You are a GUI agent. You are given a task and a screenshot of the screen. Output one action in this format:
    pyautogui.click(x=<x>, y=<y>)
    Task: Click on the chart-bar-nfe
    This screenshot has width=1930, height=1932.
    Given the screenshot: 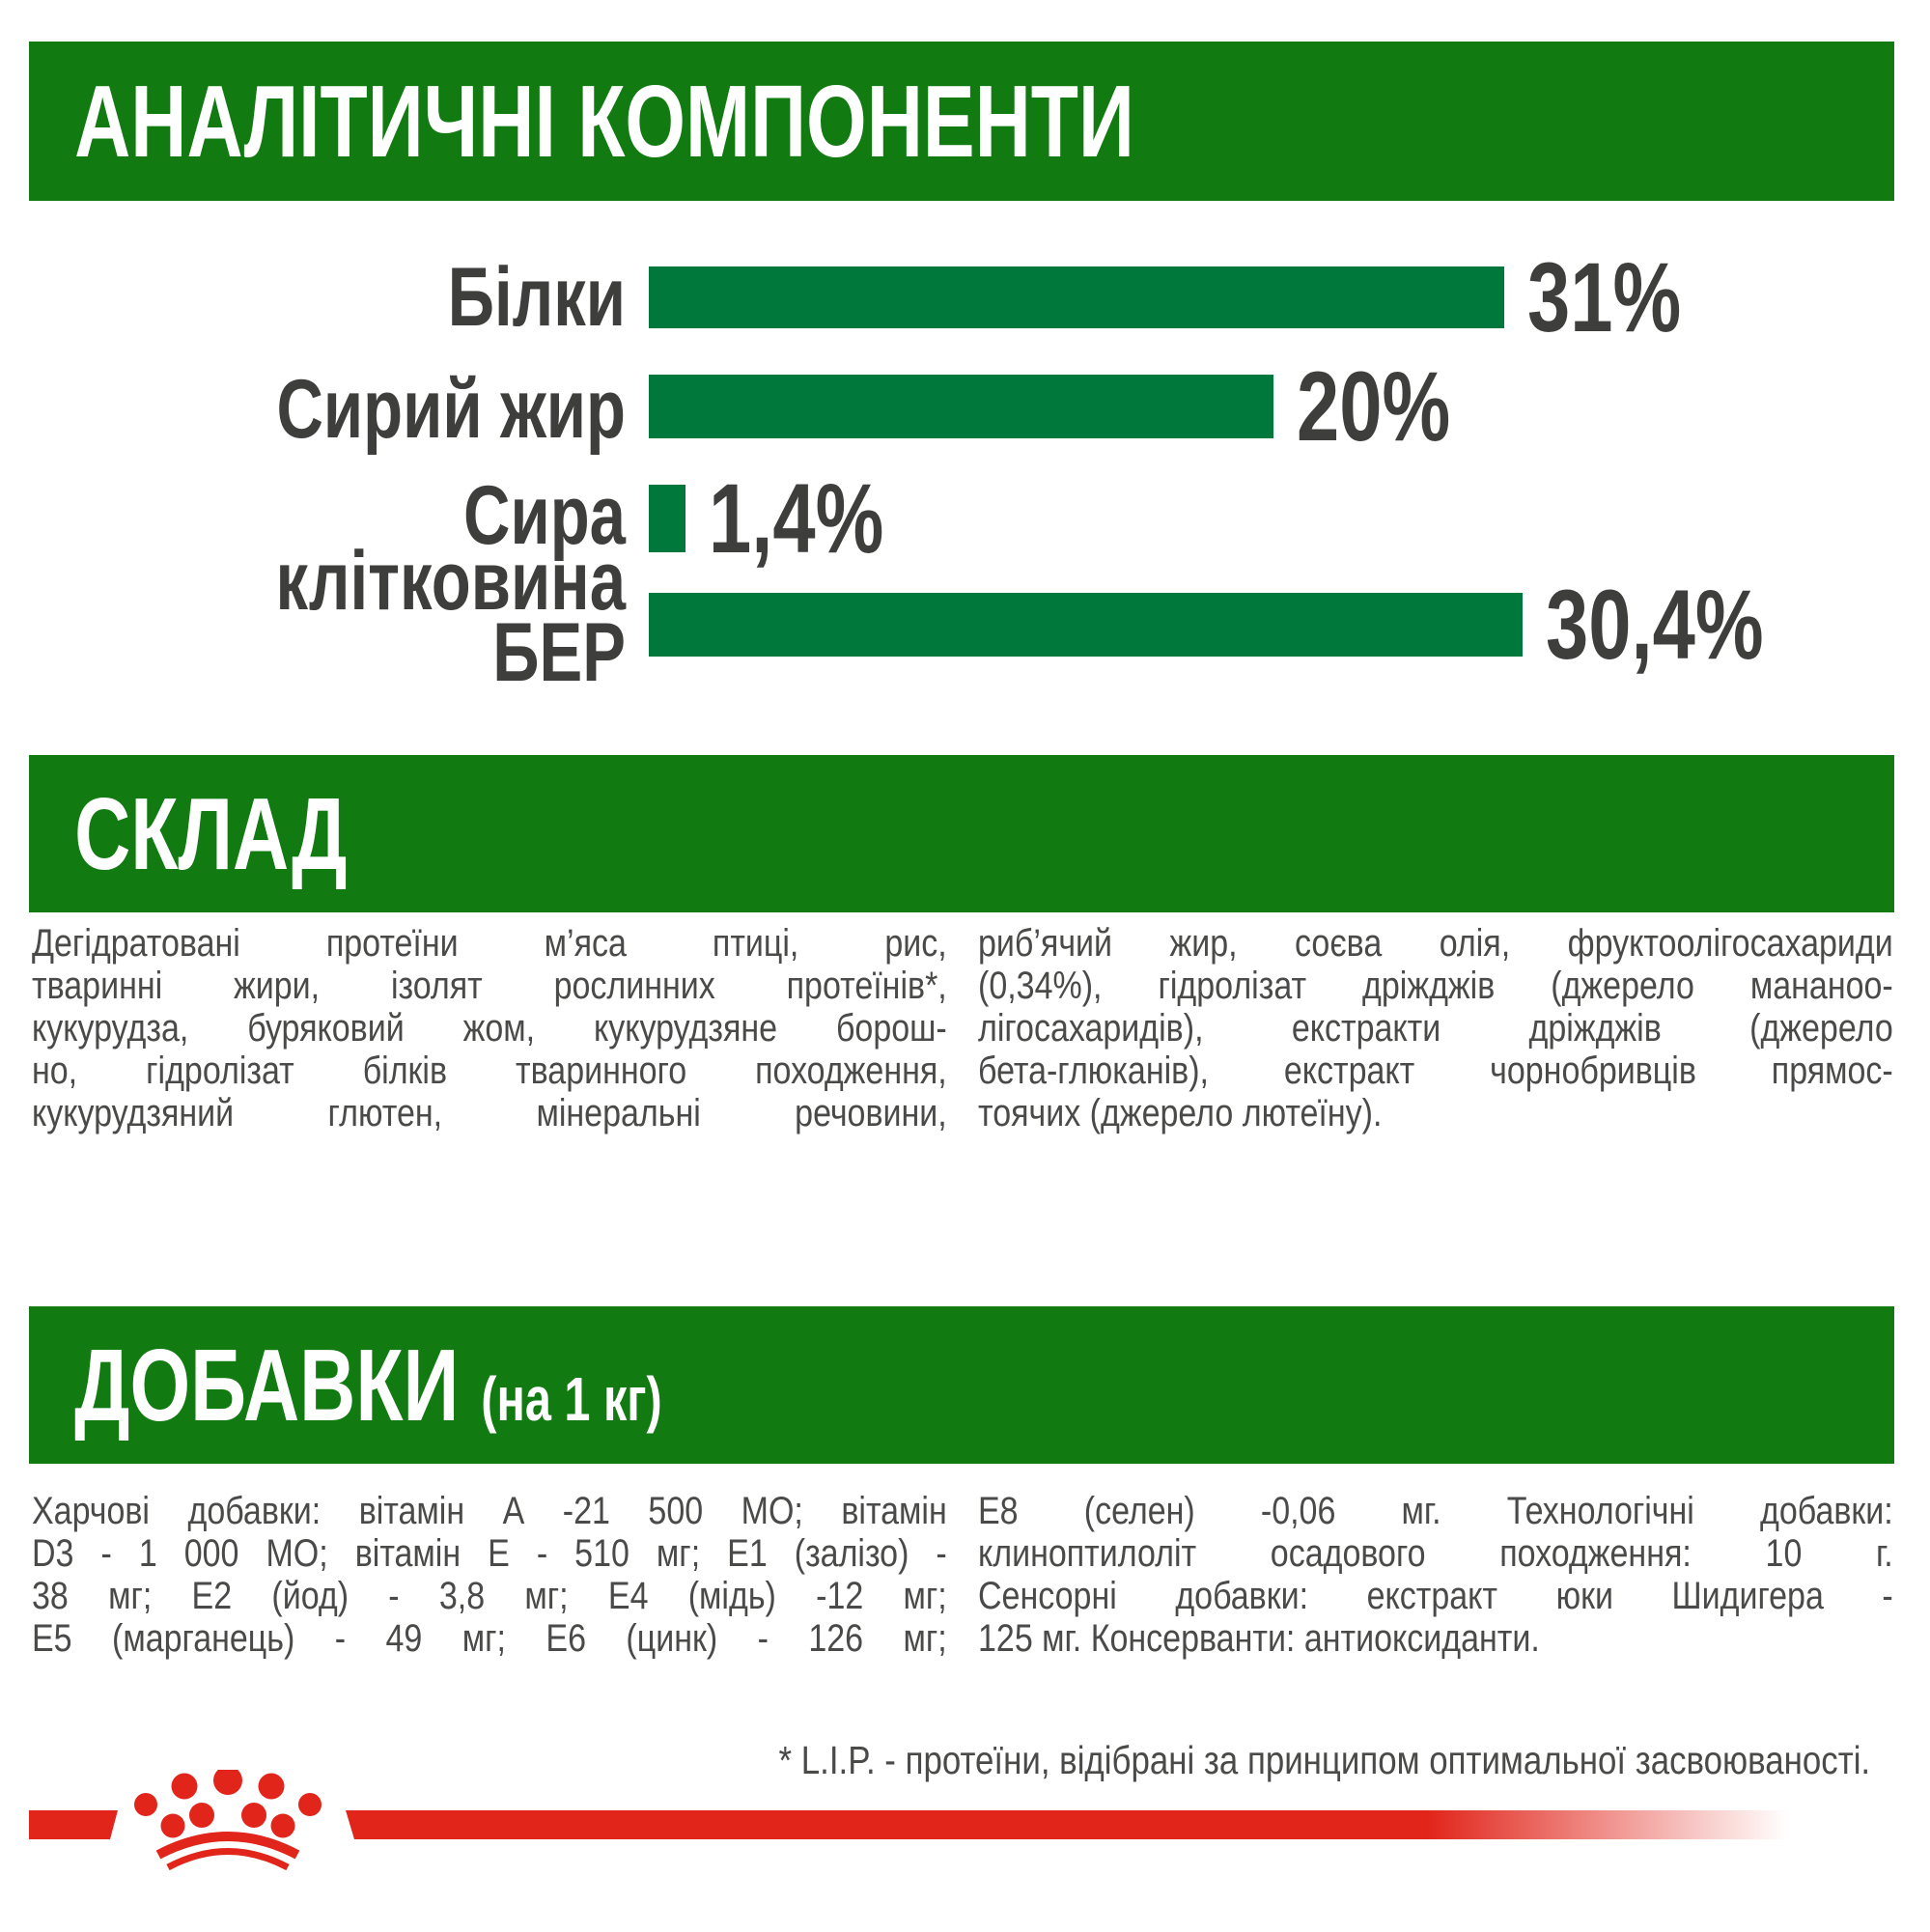 What is the action you would take?
    pyautogui.click(x=1086, y=625)
    